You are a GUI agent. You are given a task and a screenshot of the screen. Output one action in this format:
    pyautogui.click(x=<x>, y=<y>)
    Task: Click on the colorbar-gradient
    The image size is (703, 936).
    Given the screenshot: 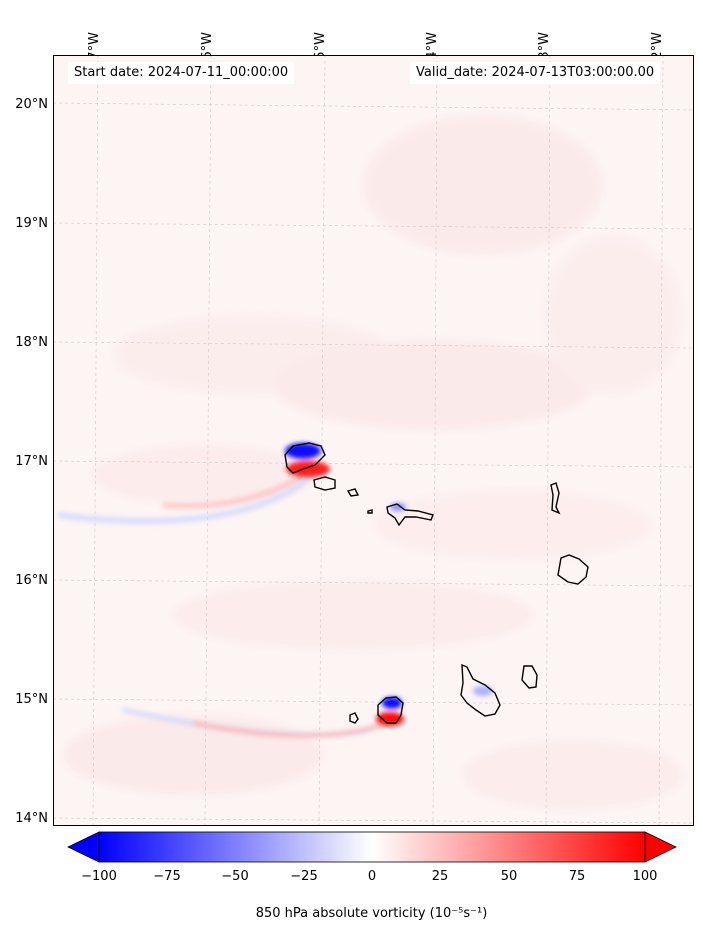 What is the action you would take?
    pyautogui.click(x=372, y=847)
    